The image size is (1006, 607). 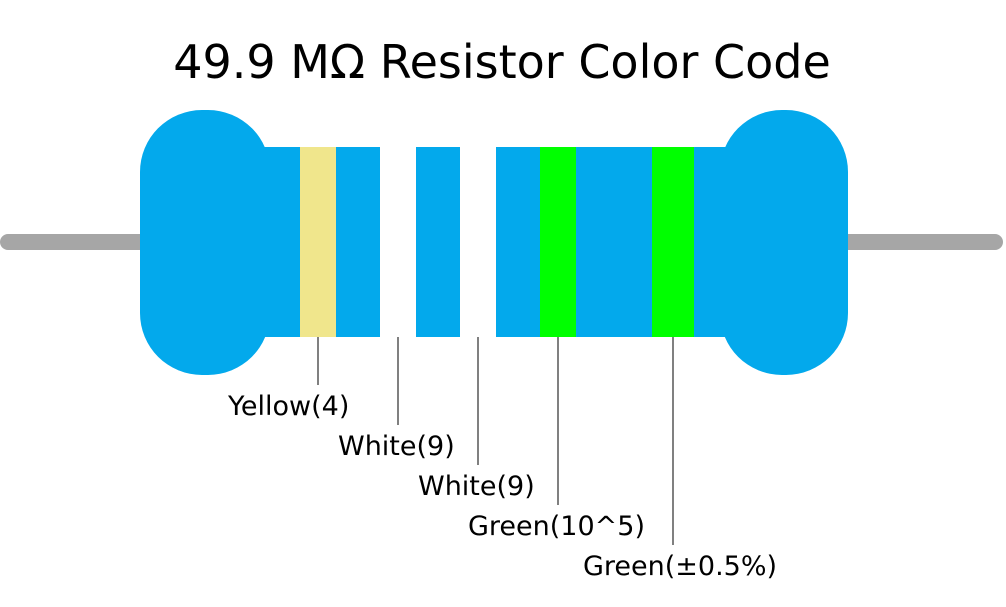 What do you see at coordinates (288, 406) in the screenshot?
I see `band-label: Yellow(4)` at bounding box center [288, 406].